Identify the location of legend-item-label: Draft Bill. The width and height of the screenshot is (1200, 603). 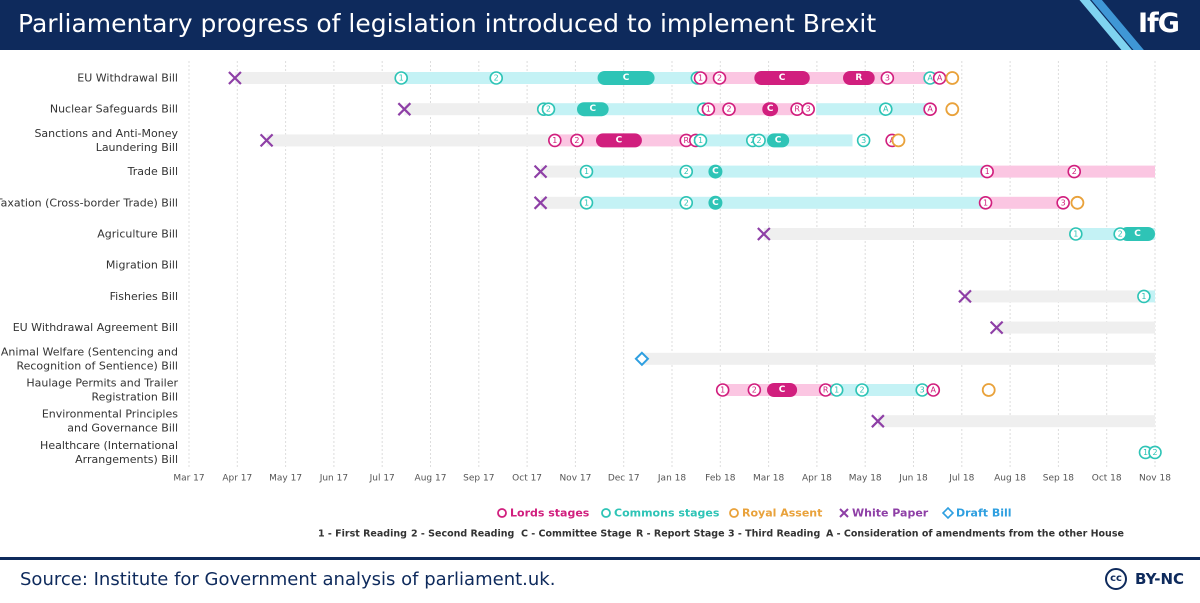
(984, 513).